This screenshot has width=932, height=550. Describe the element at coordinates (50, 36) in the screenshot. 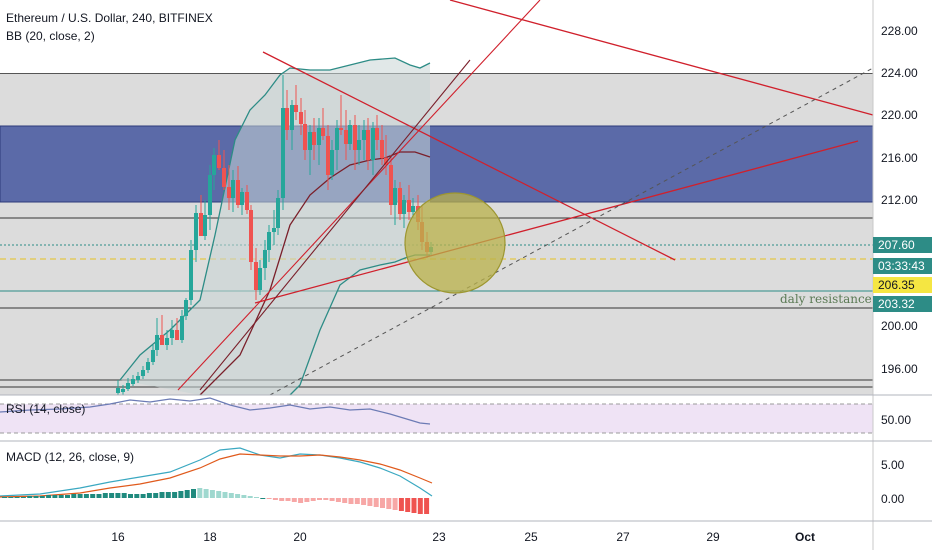

I see `bb-indicator-legend: BB (20, close, 2)` at that location.